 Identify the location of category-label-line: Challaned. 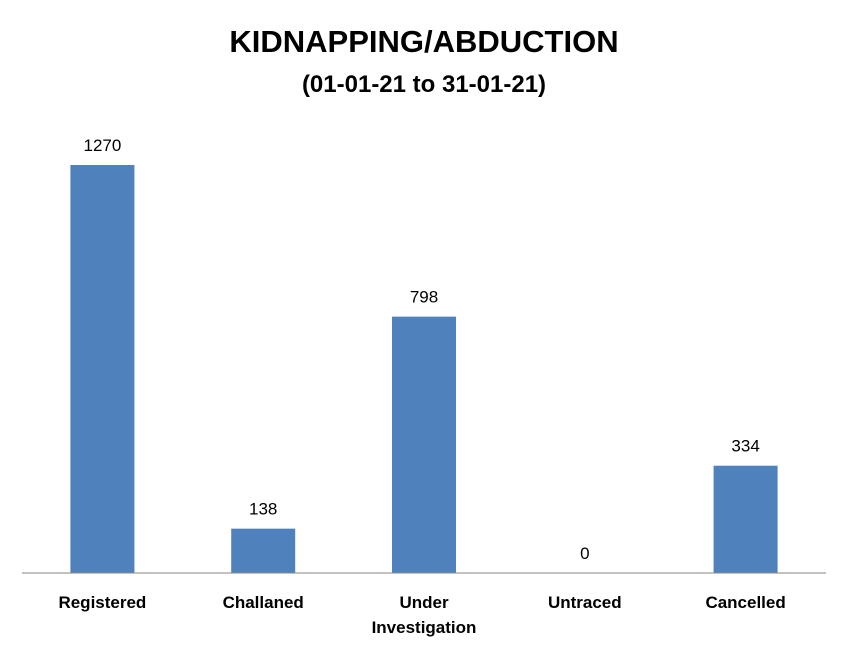
(263, 602).